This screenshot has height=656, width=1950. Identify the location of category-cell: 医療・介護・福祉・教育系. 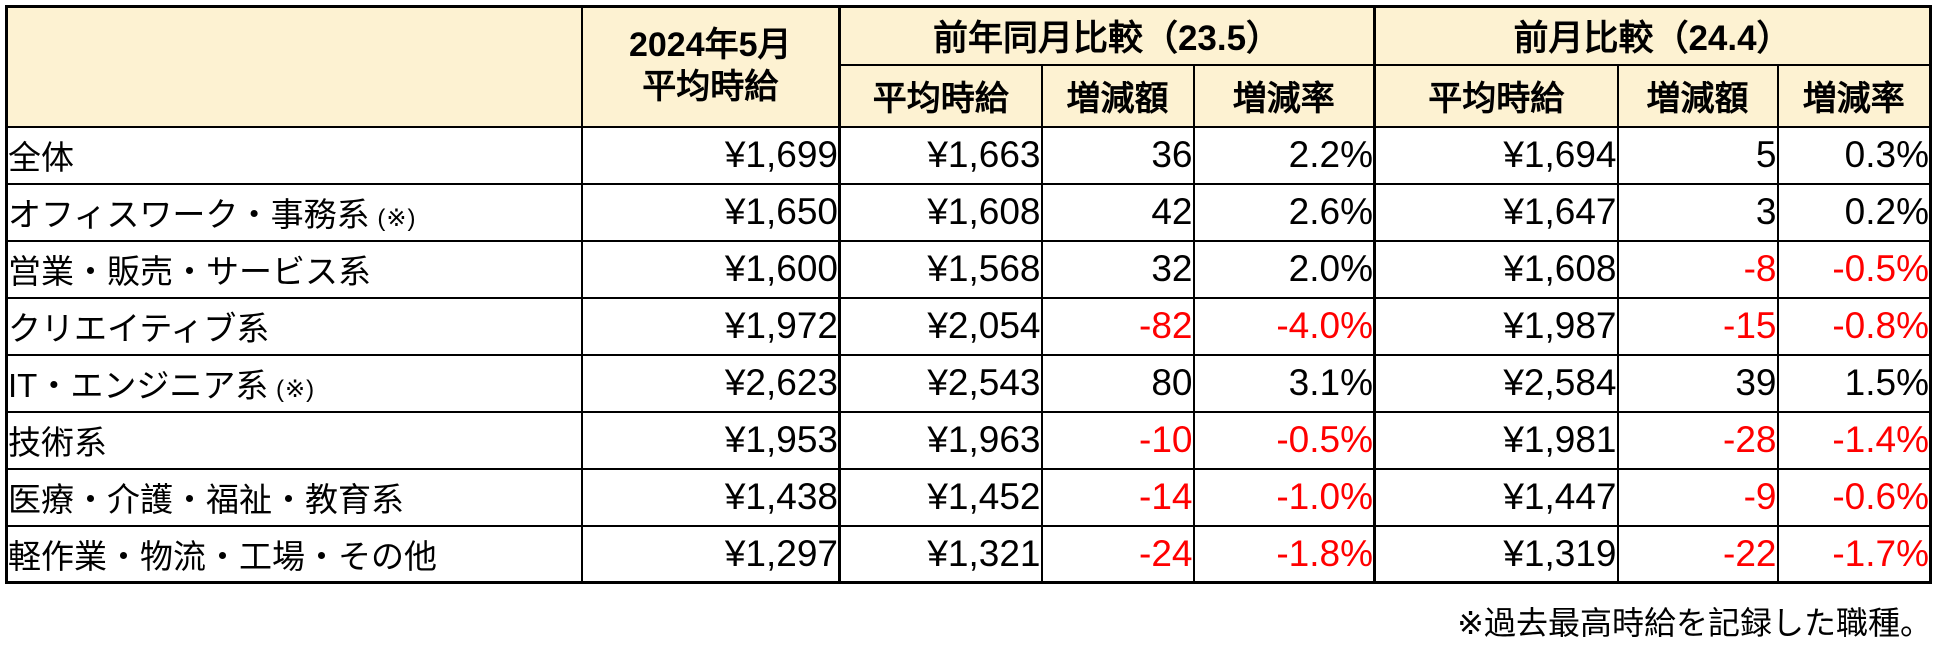
(294, 497).